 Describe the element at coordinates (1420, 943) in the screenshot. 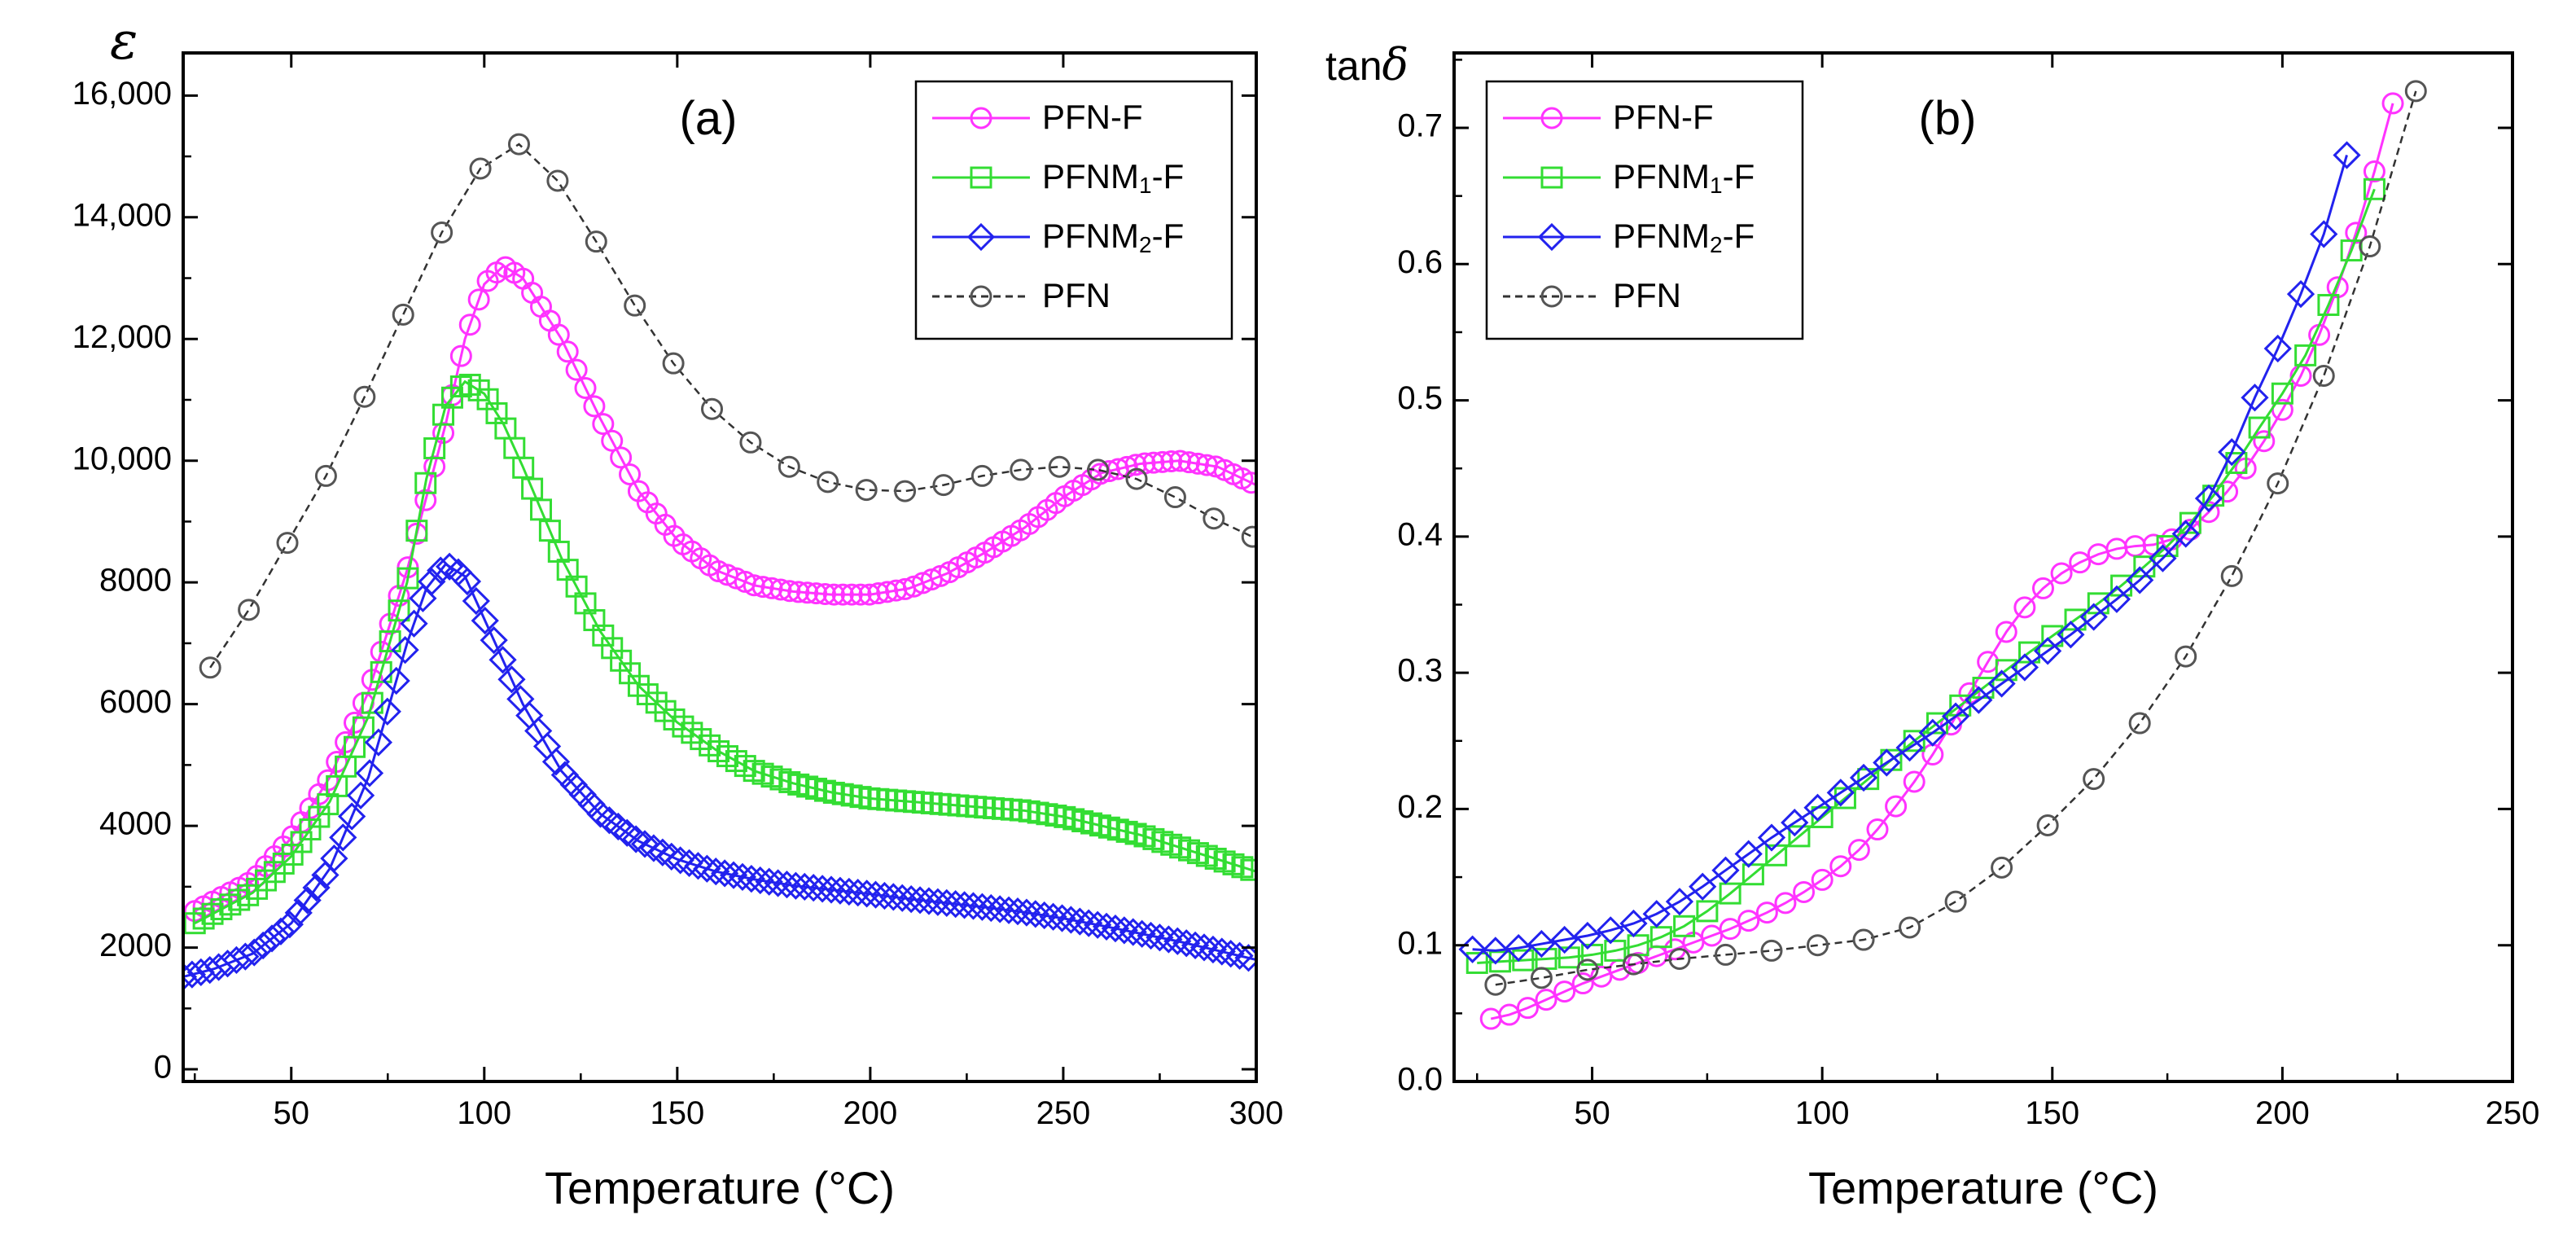

I see `y-tick-label: 0.1` at that location.